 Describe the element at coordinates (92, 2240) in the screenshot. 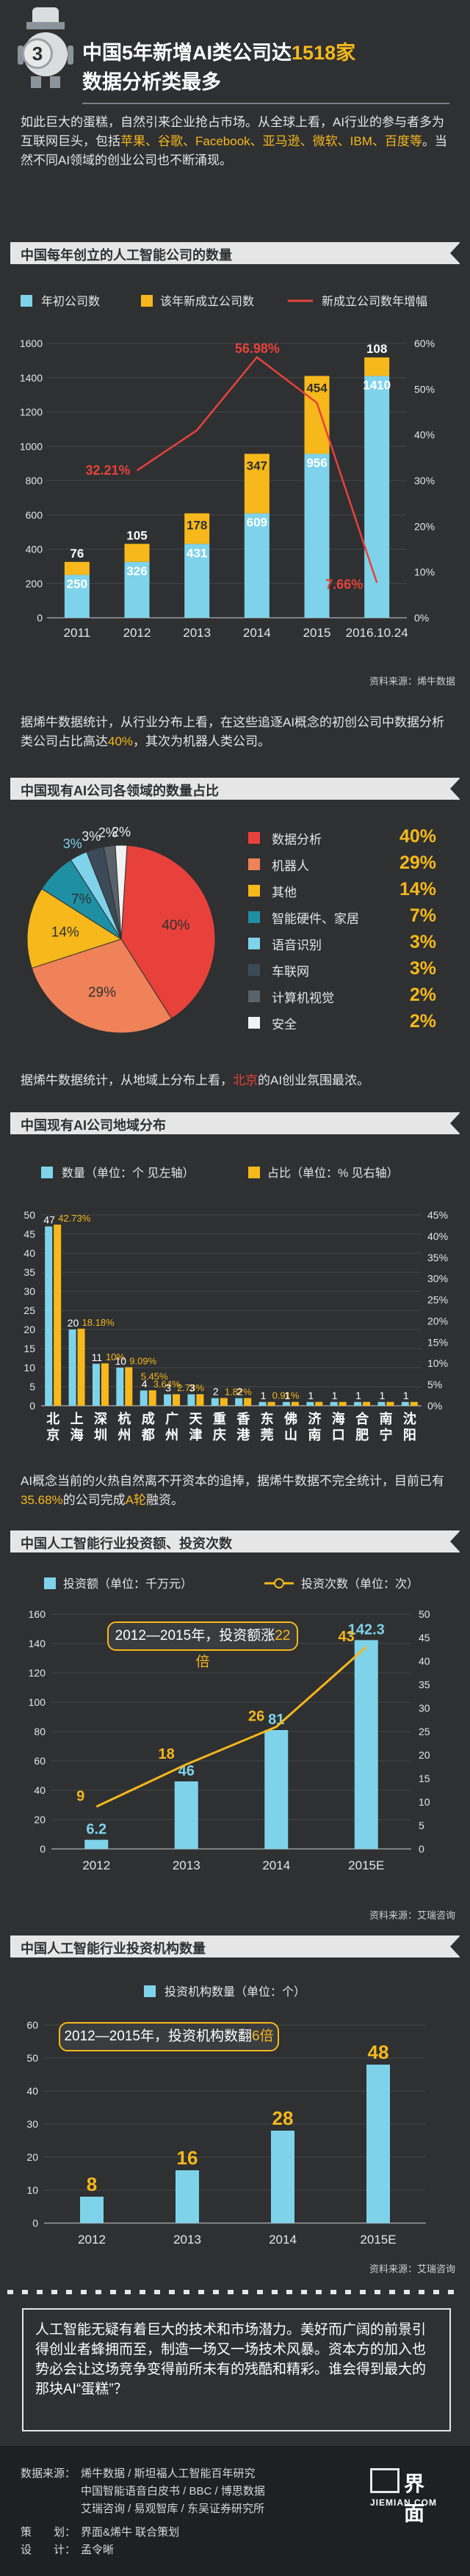

I see `x-tick-label: 2012` at that location.